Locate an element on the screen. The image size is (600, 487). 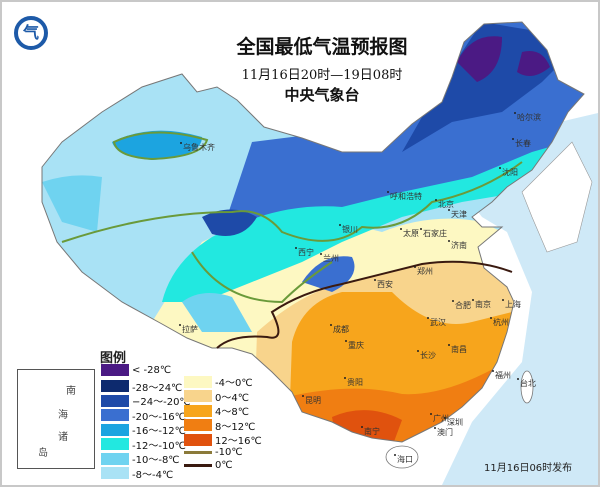
publish-time: 11月16日06时发布 is located at coordinates (528, 468).